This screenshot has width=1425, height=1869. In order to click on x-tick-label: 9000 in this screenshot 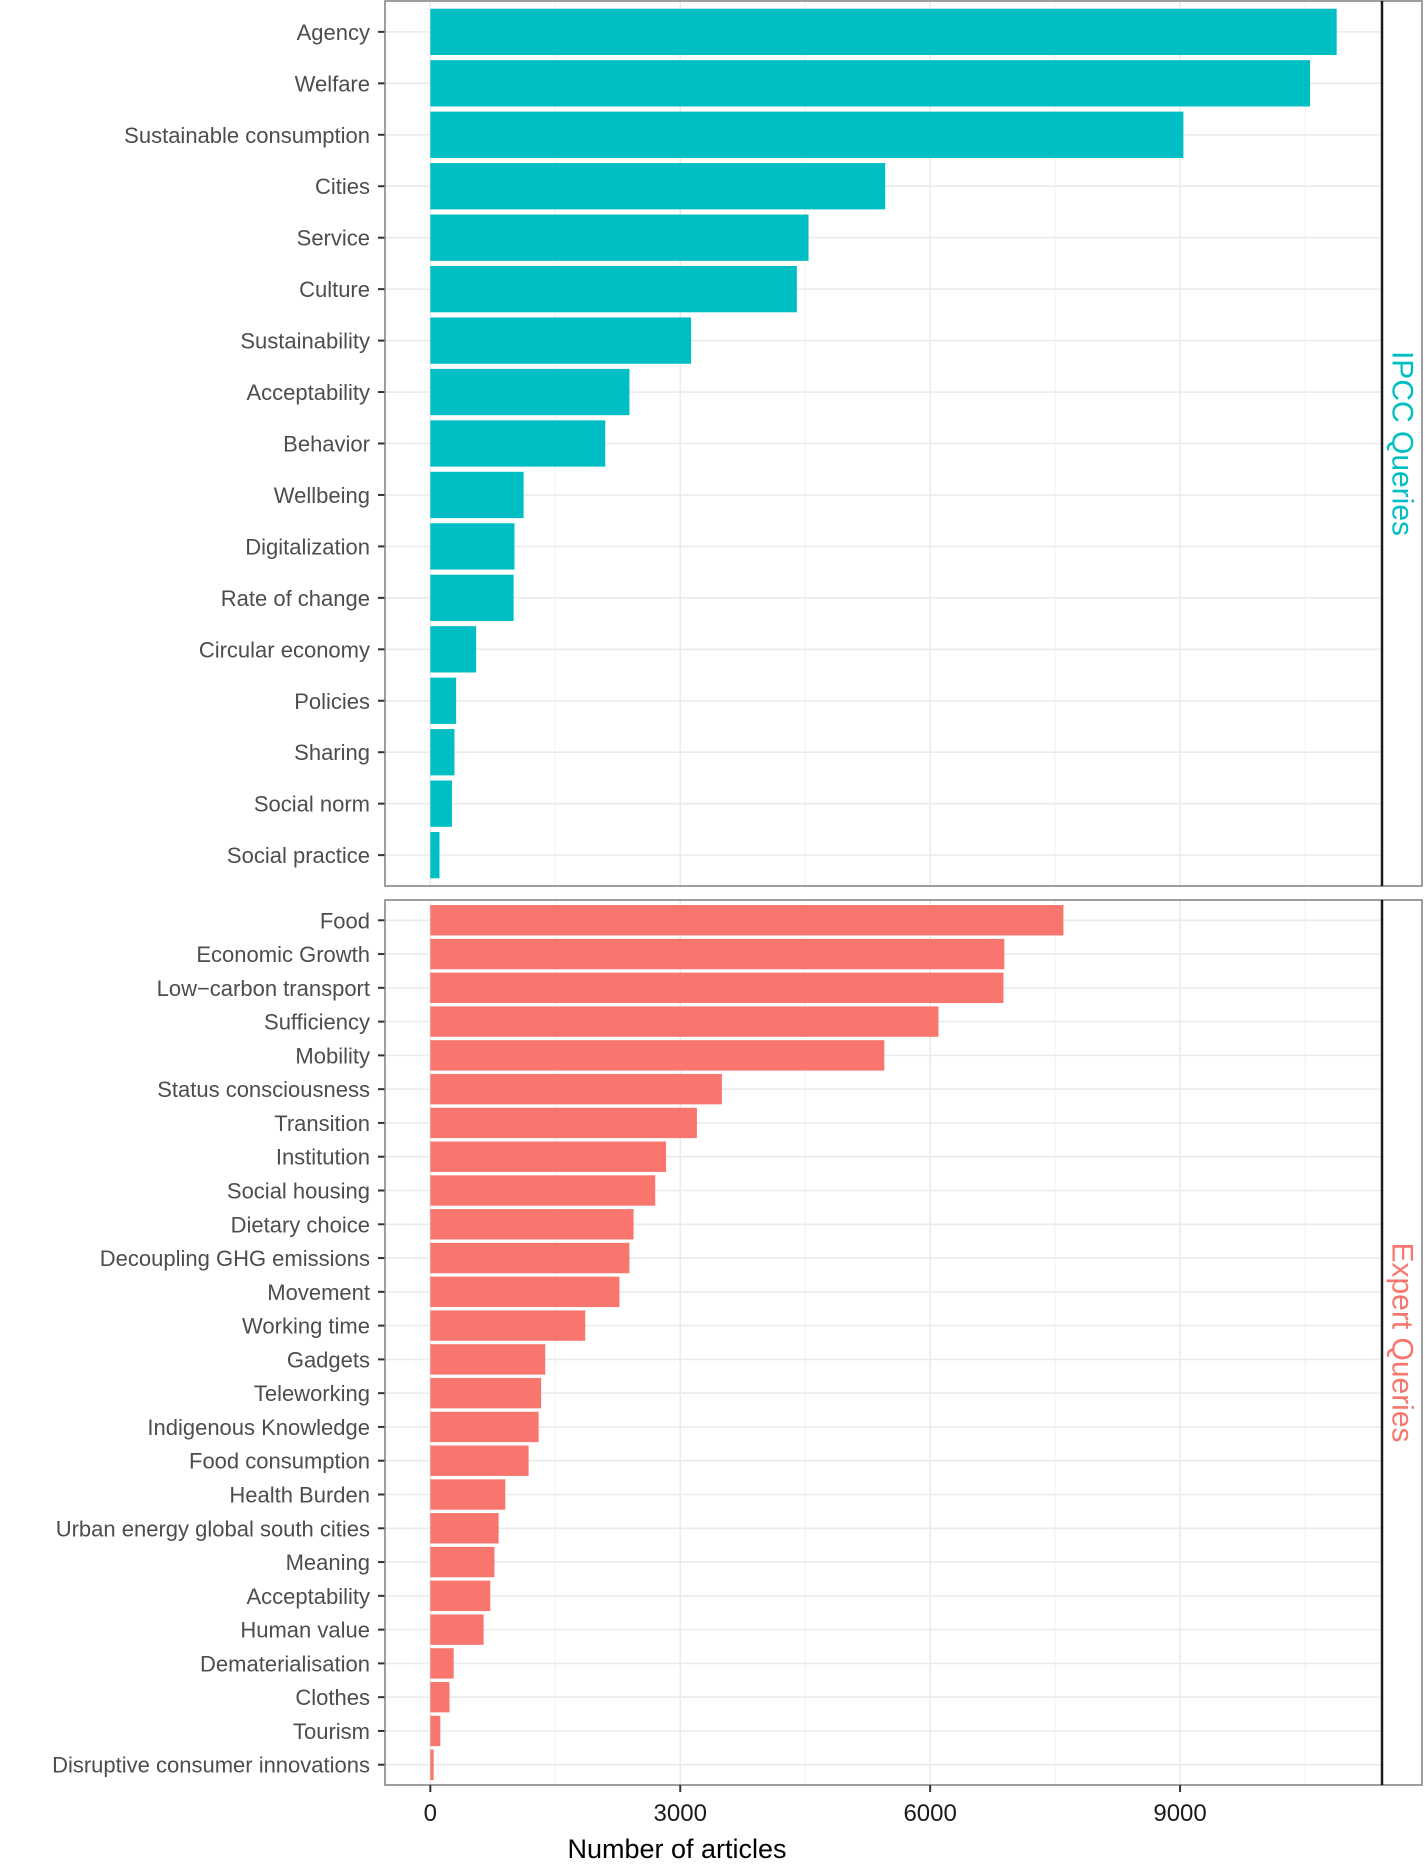, I will do `click(1179, 1813)`.